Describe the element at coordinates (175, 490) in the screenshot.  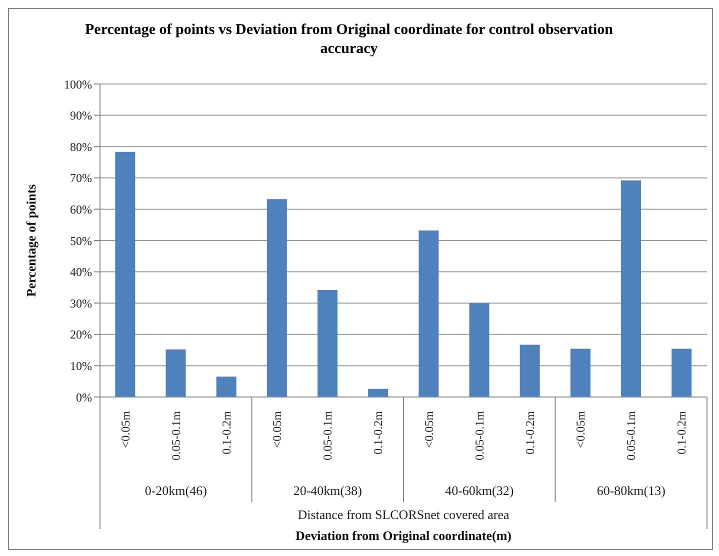
I see `text: 0-20km(46)` at that location.